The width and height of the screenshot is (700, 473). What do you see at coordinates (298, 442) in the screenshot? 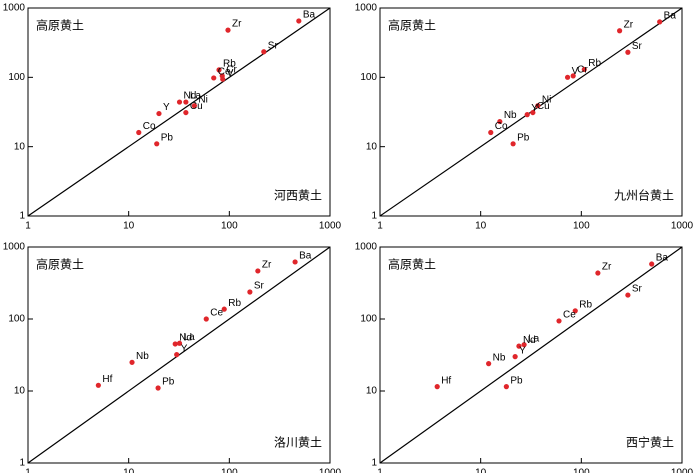
I see `annotation: 洛川黄土` at bounding box center [298, 442].